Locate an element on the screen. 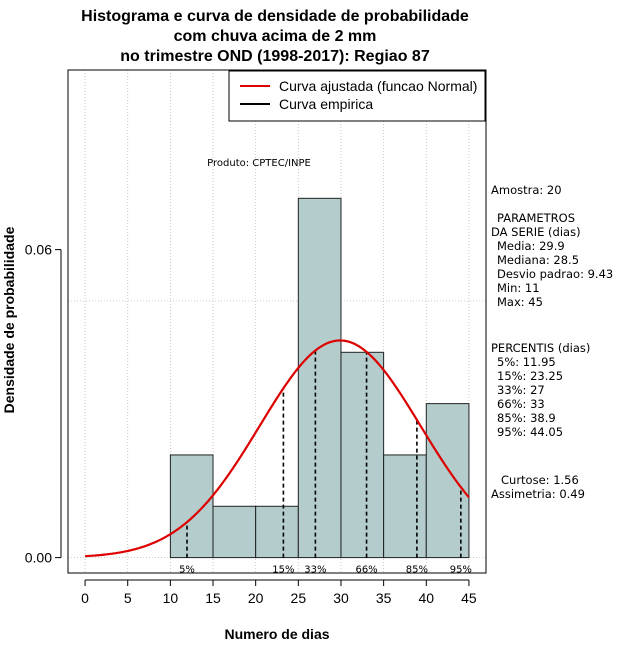  percentile-85: 85%: 38.9 is located at coordinates (526, 418).